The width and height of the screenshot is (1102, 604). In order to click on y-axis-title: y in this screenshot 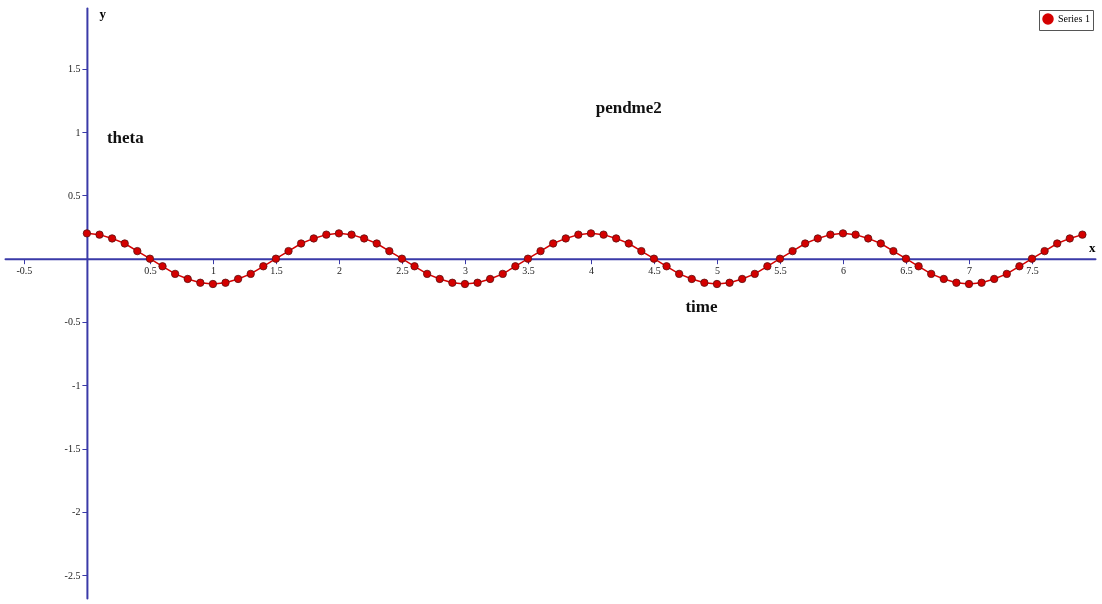, I will do `click(103, 13)`.